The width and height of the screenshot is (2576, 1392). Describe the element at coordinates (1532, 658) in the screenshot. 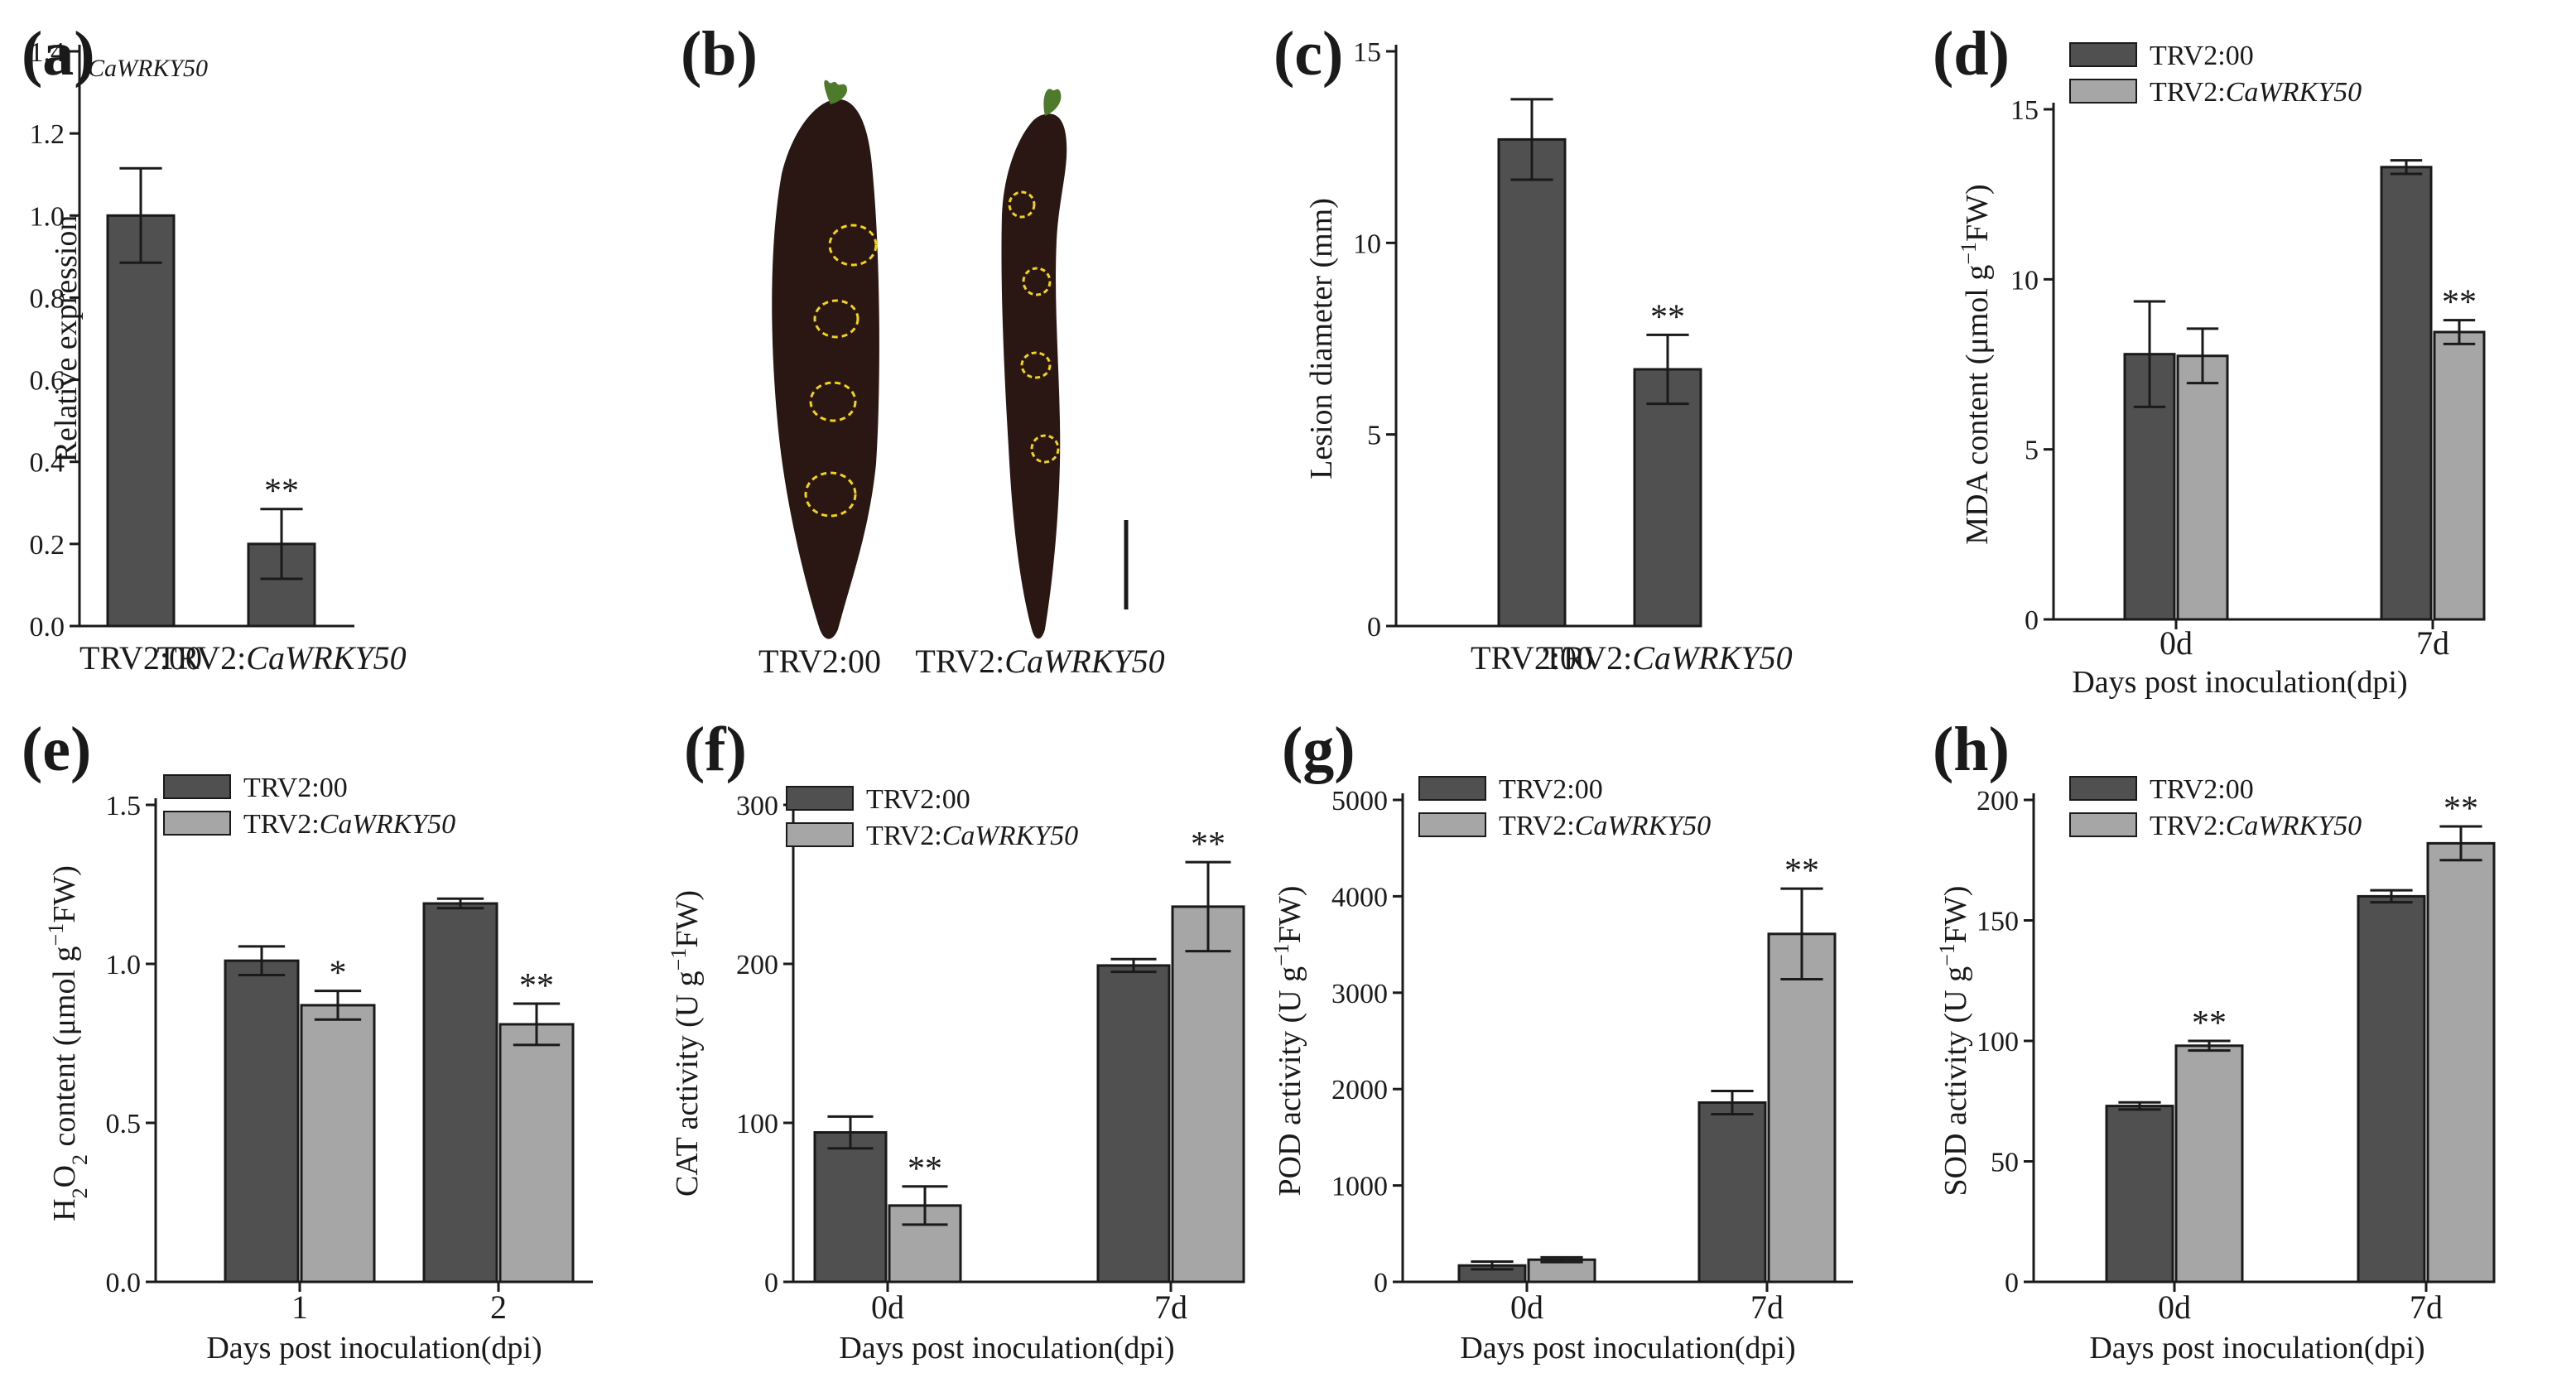

I see `x-tick-label: TRV2:00` at that location.